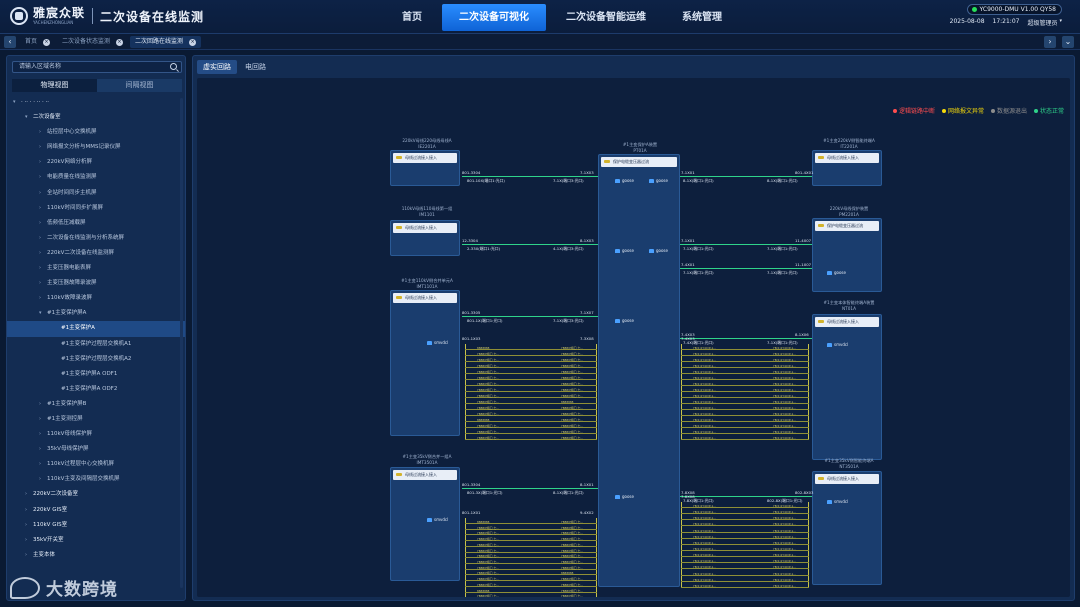 The height and width of the screenshot is (607, 1080). What do you see at coordinates (54, 85) in the screenshot?
I see `tab-physical-view: 物理视图` at bounding box center [54, 85].